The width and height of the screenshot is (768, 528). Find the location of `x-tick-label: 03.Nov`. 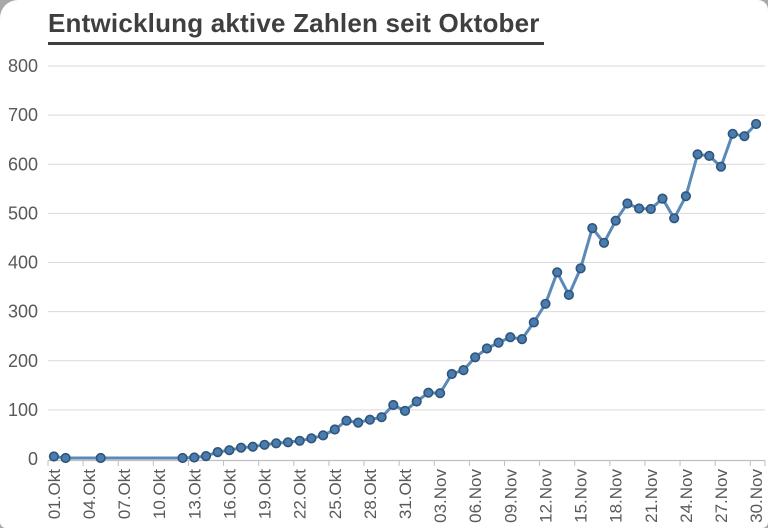

x-tick-label: 03.Nov is located at coordinates (440, 496).